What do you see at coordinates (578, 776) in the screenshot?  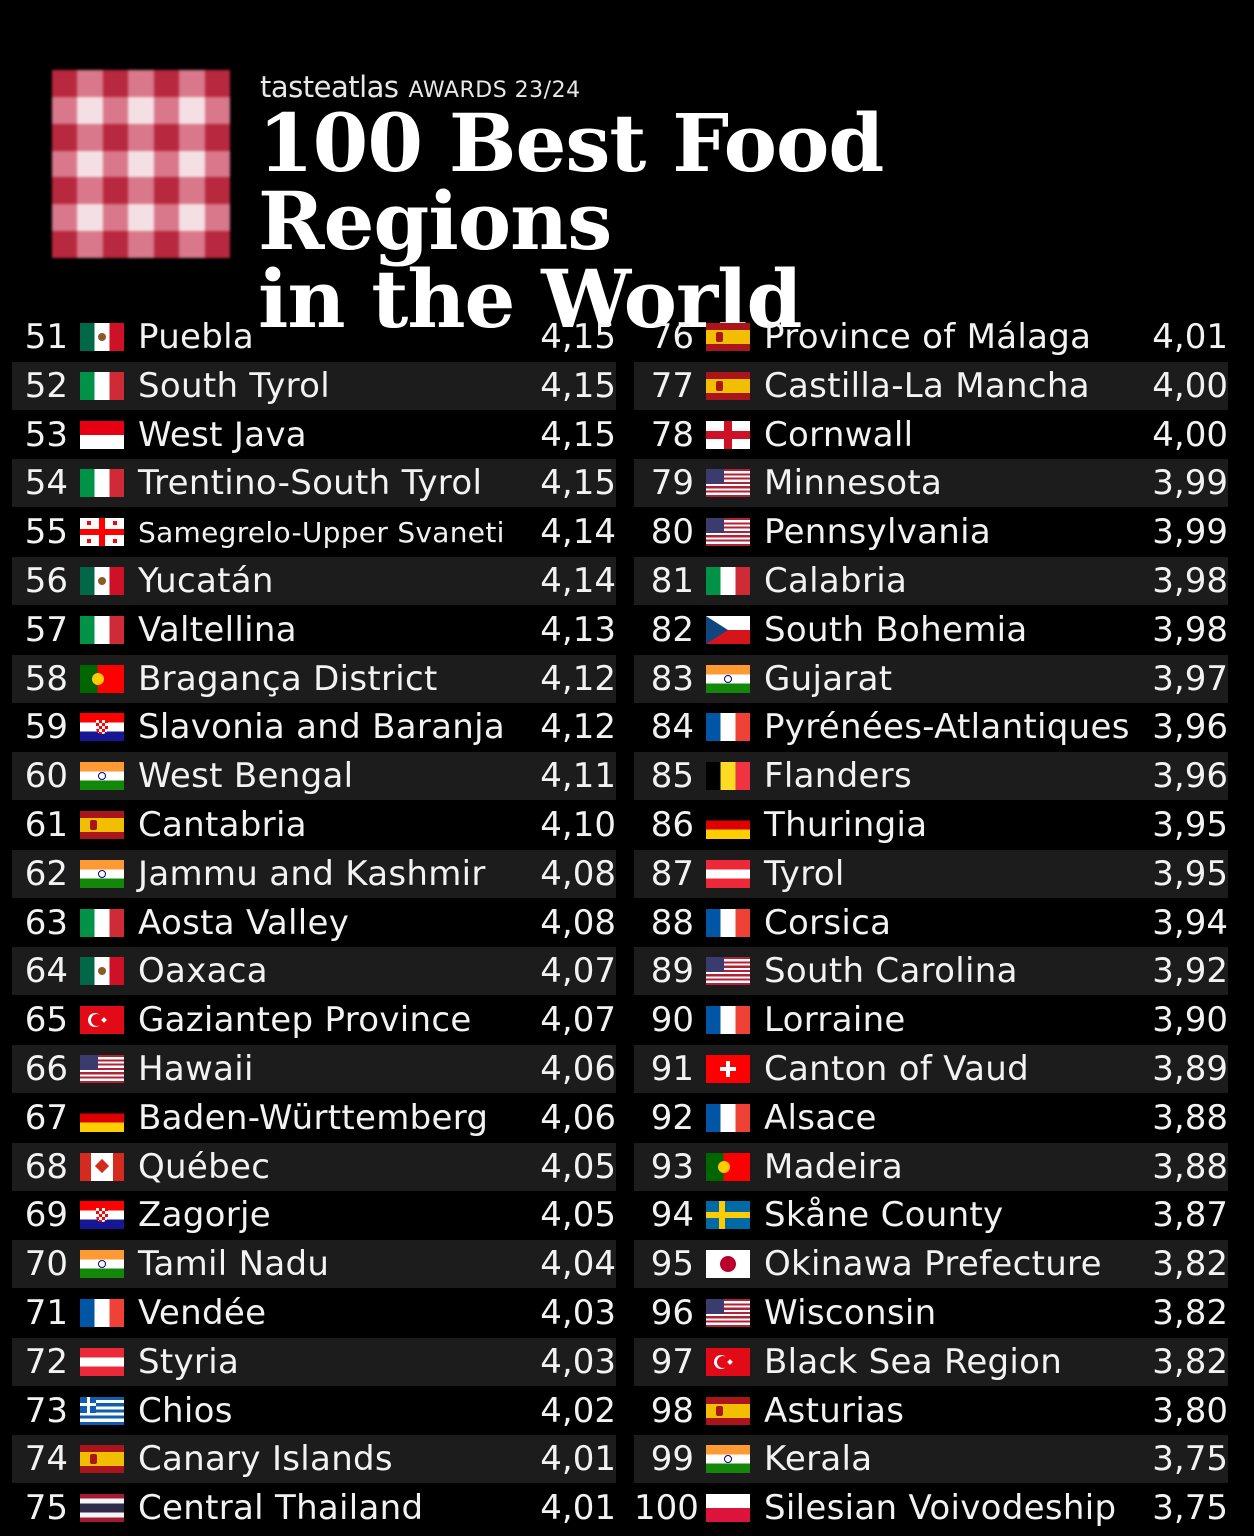 I see `rating-score: 4,11` at bounding box center [578, 776].